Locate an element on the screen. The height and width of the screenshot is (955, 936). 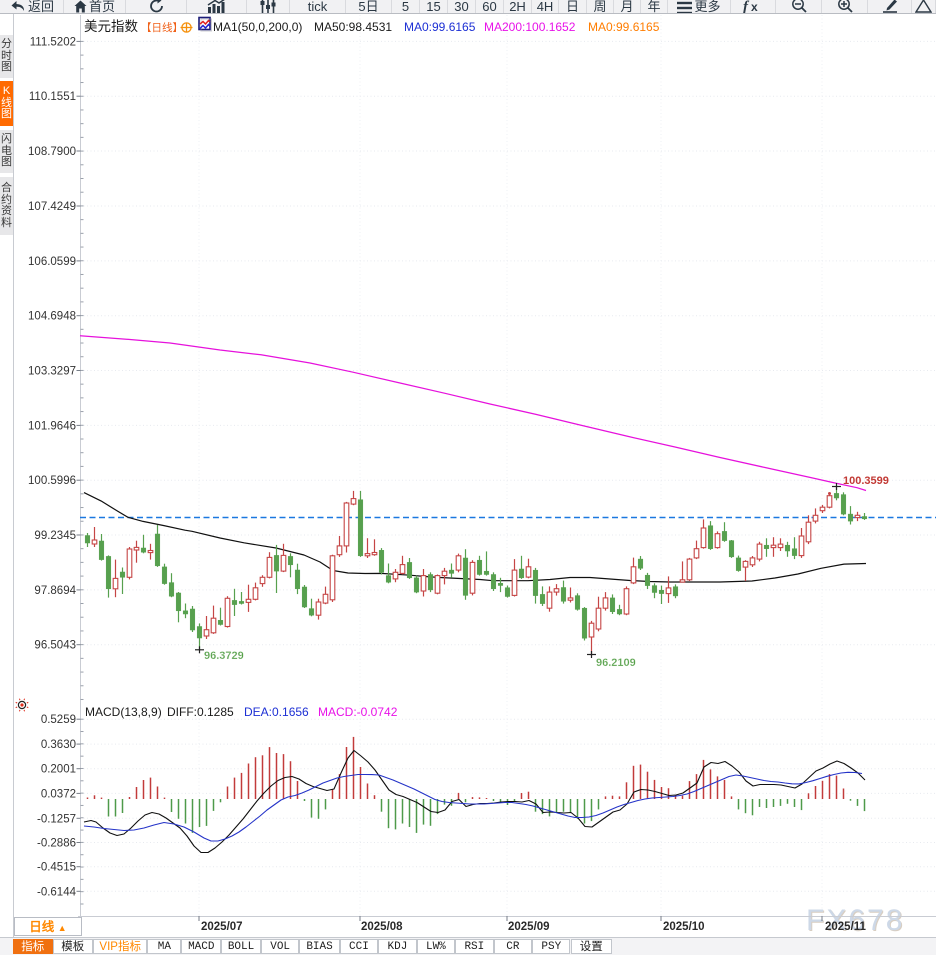
svg-text: x is located at coordinates (754, 6).